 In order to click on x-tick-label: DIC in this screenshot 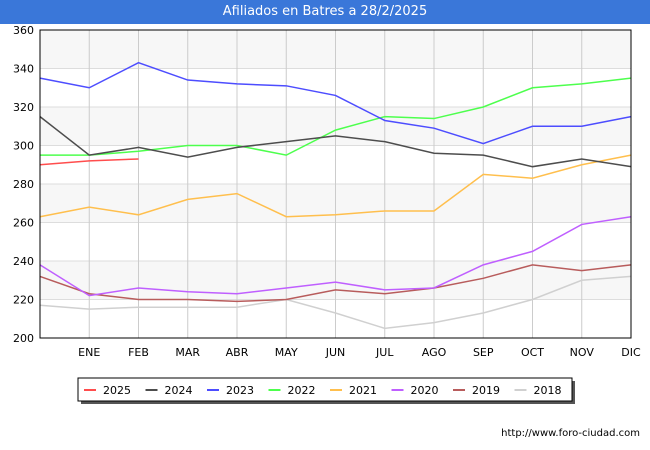, I will do `click(631, 352)`.